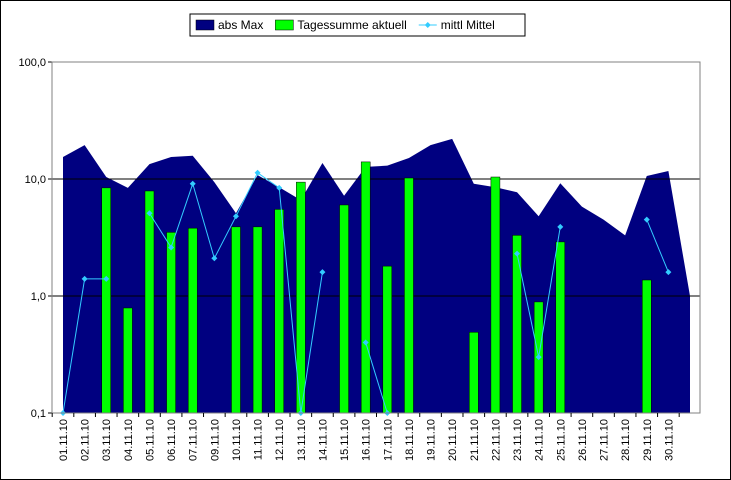 The image size is (731, 480). Describe the element at coordinates (453, 440) in the screenshot. I see `x-tick-label: 20.11.10` at that location.